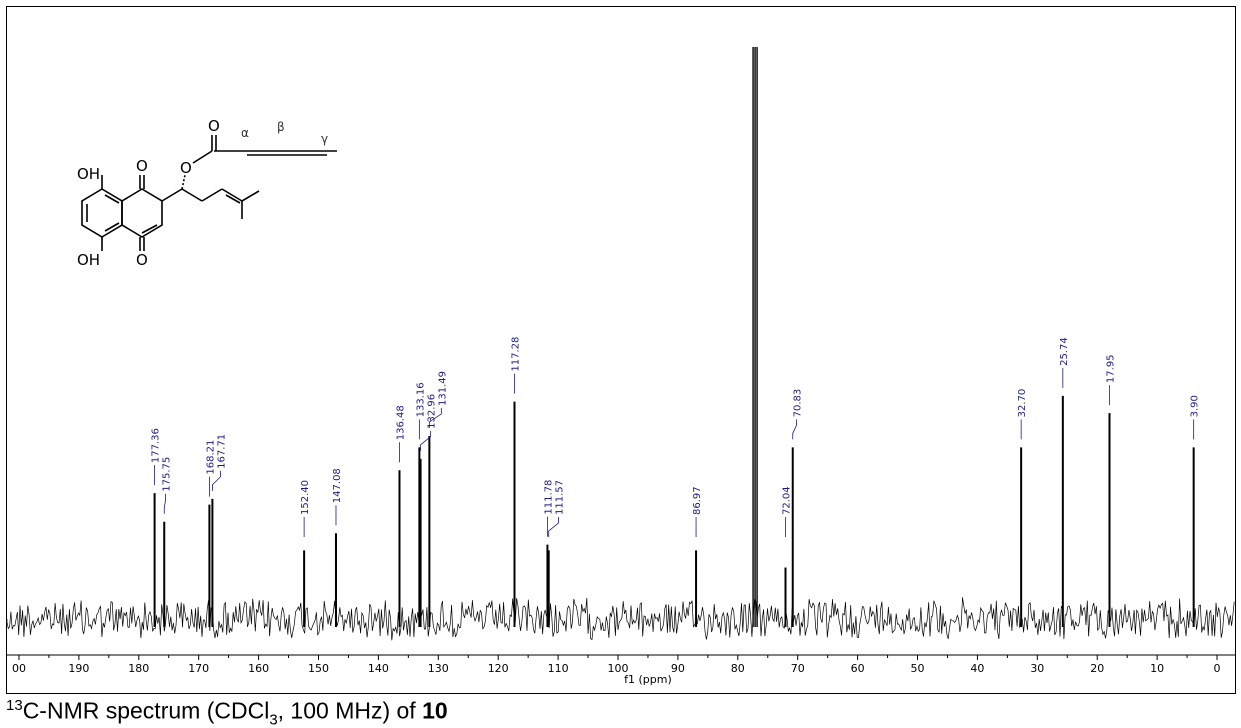  Describe the element at coordinates (400, 422) in the screenshot. I see `peak-label-136.48: 136.48` at that location.